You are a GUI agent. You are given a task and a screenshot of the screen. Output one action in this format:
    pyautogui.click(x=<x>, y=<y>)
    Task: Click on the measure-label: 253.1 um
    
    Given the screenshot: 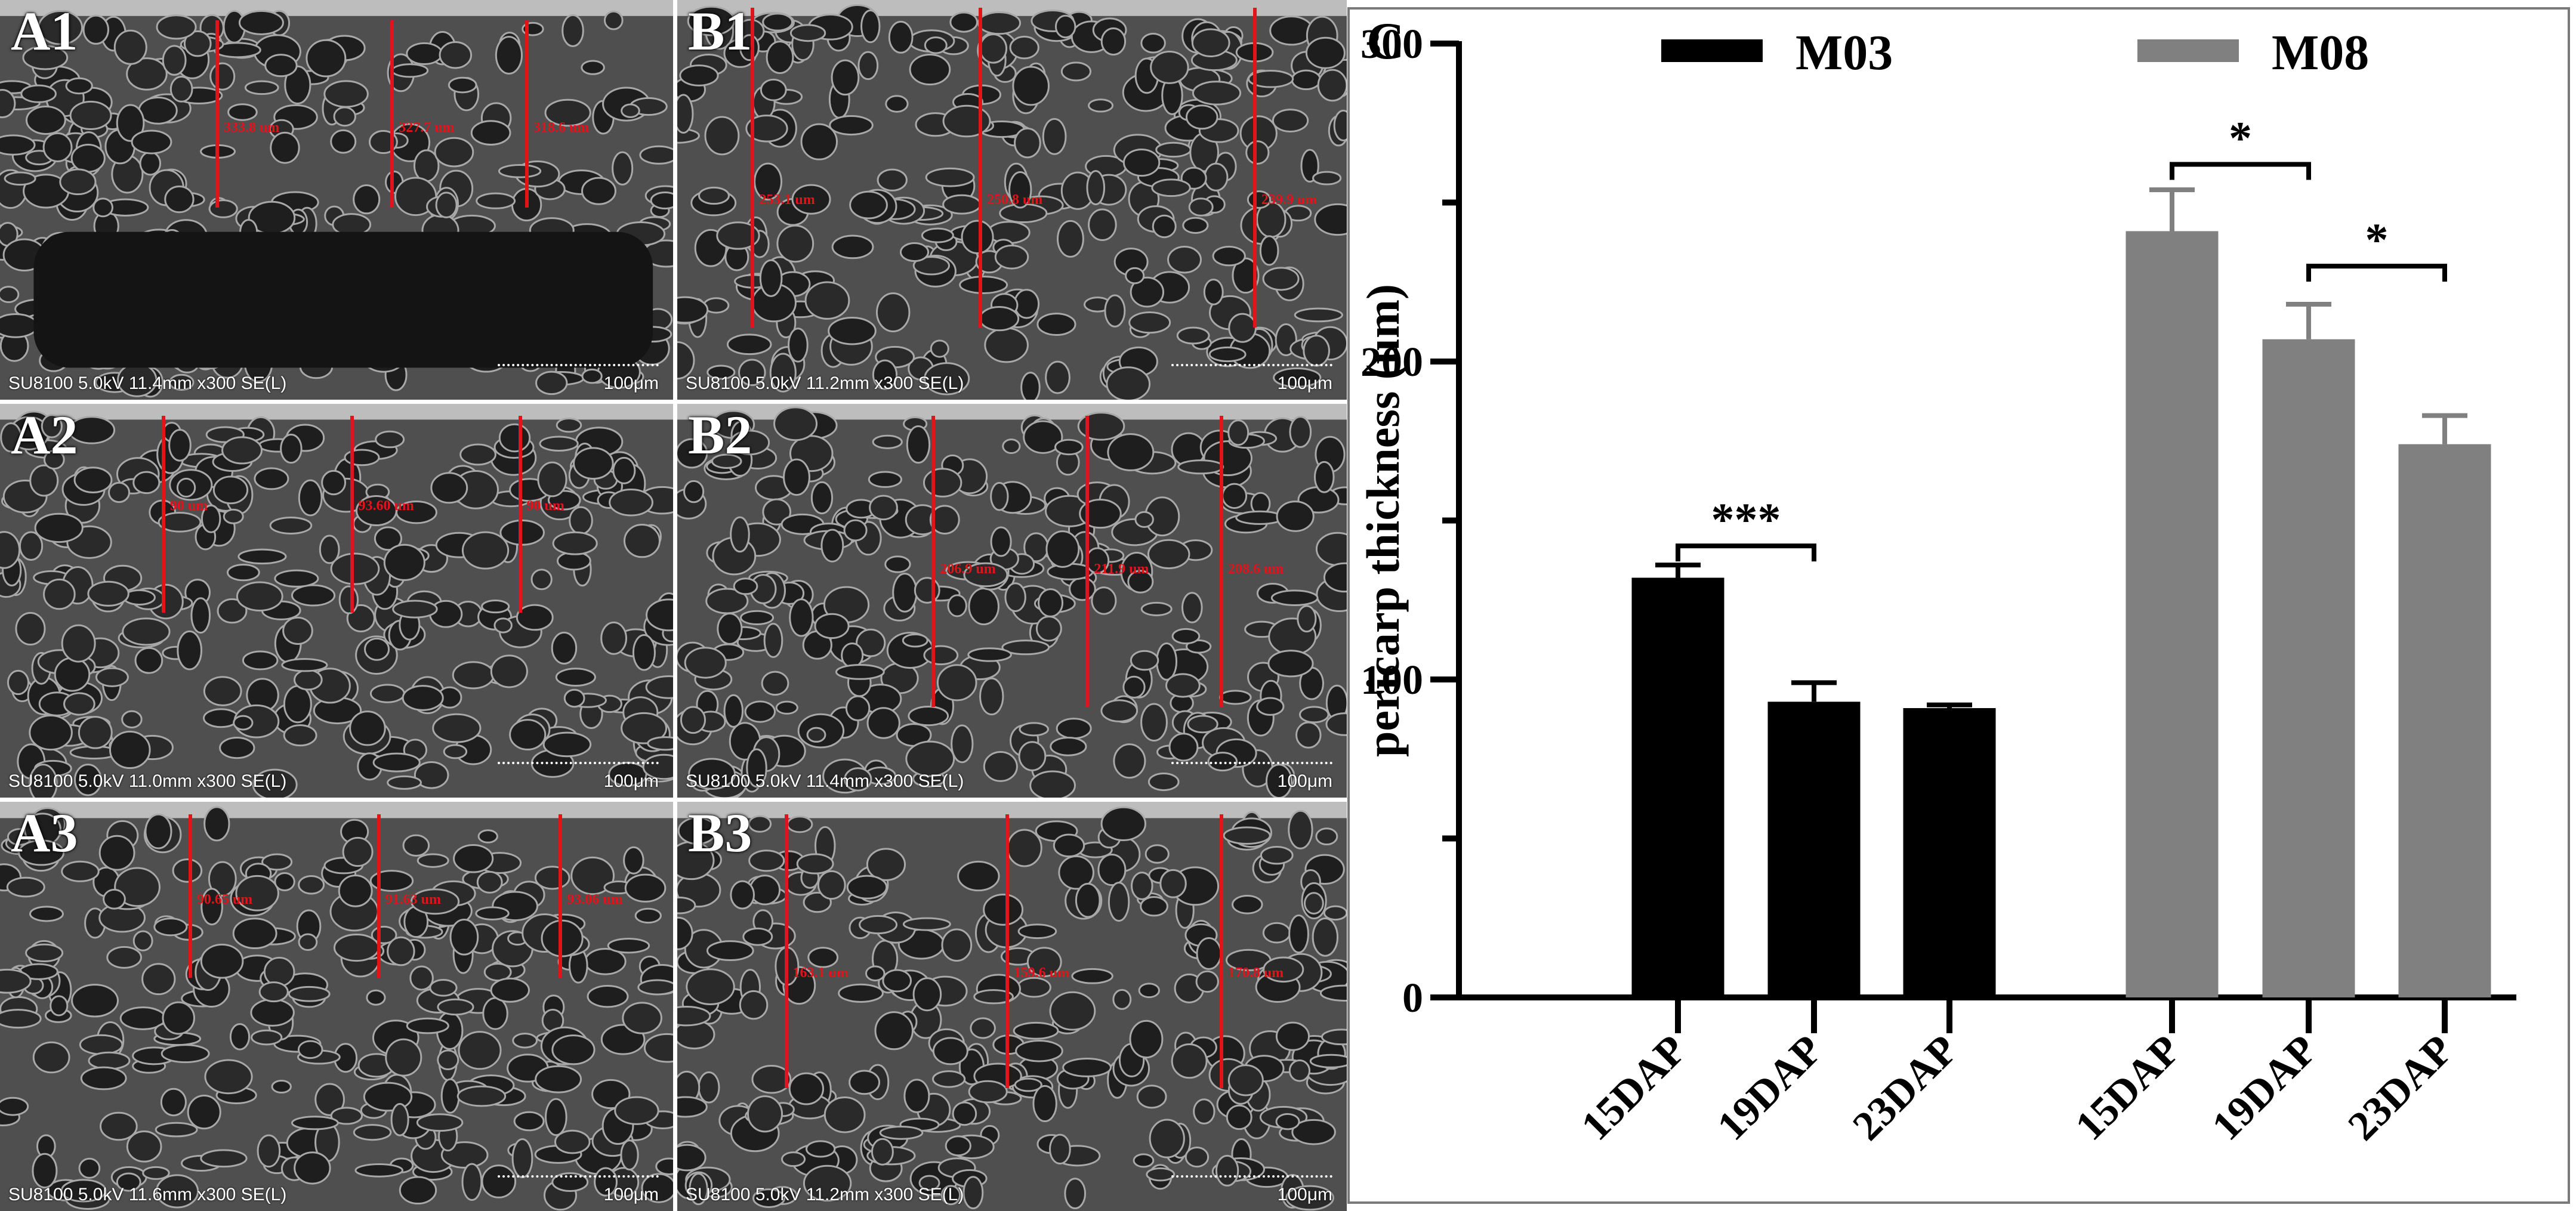 What is the action you would take?
    pyautogui.click(x=787, y=199)
    